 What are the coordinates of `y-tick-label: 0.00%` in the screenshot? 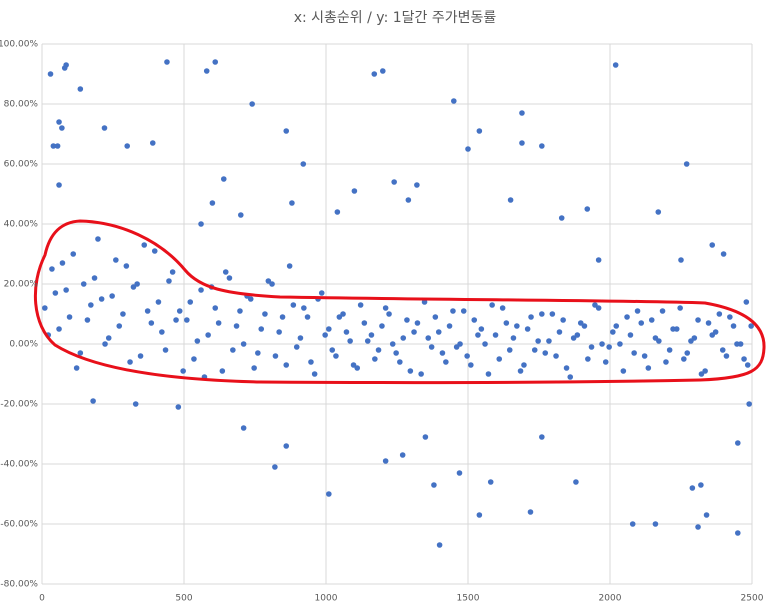 It's located at (23, 345).